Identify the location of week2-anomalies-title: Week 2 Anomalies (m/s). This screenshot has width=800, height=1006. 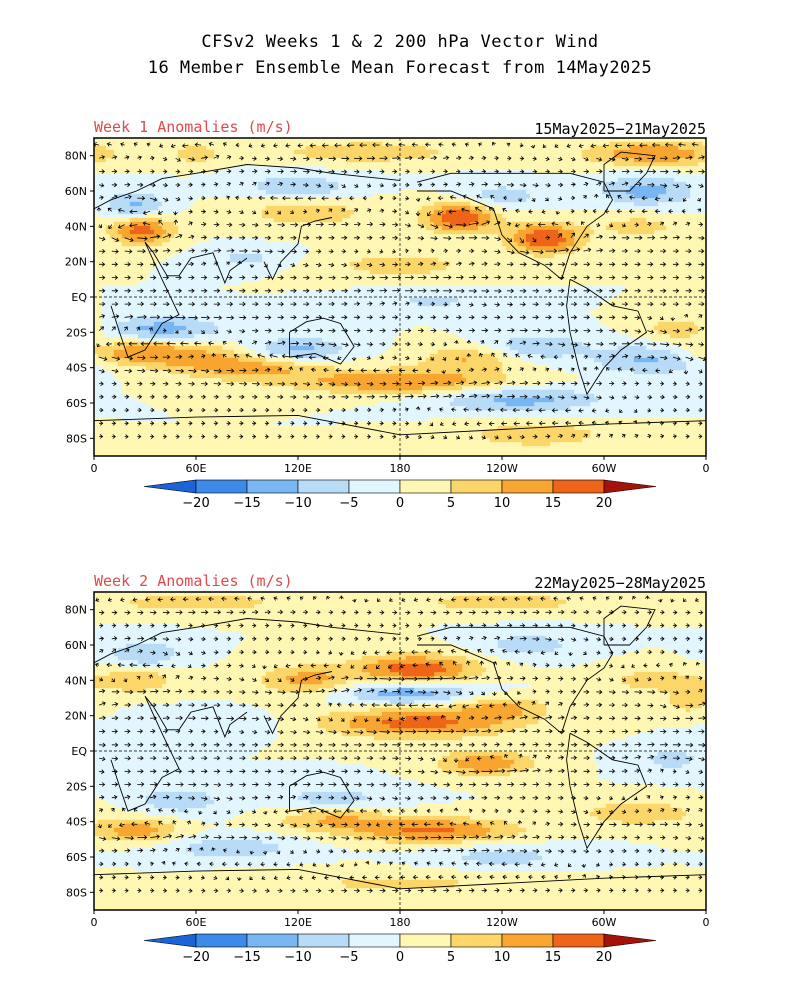
(193, 581).